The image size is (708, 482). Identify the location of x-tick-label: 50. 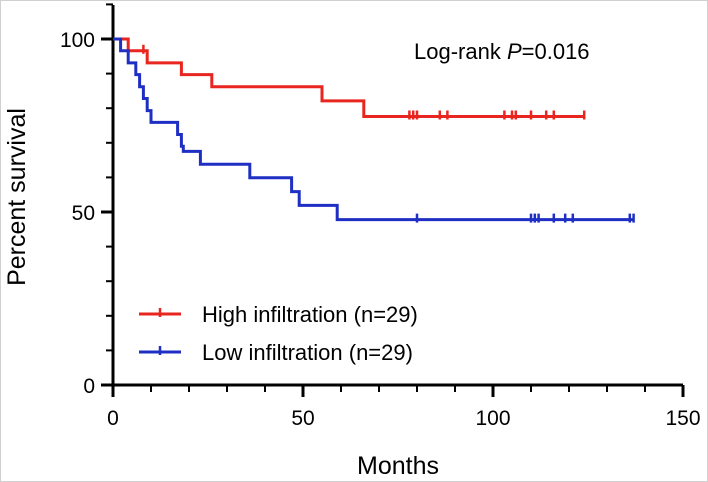
(302, 418).